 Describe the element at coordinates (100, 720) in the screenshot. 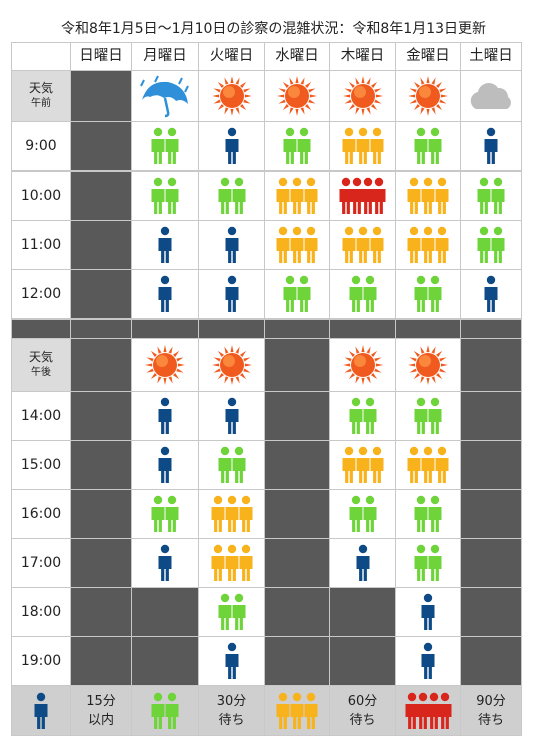

I see `legend-wait-suffix: 以内` at that location.